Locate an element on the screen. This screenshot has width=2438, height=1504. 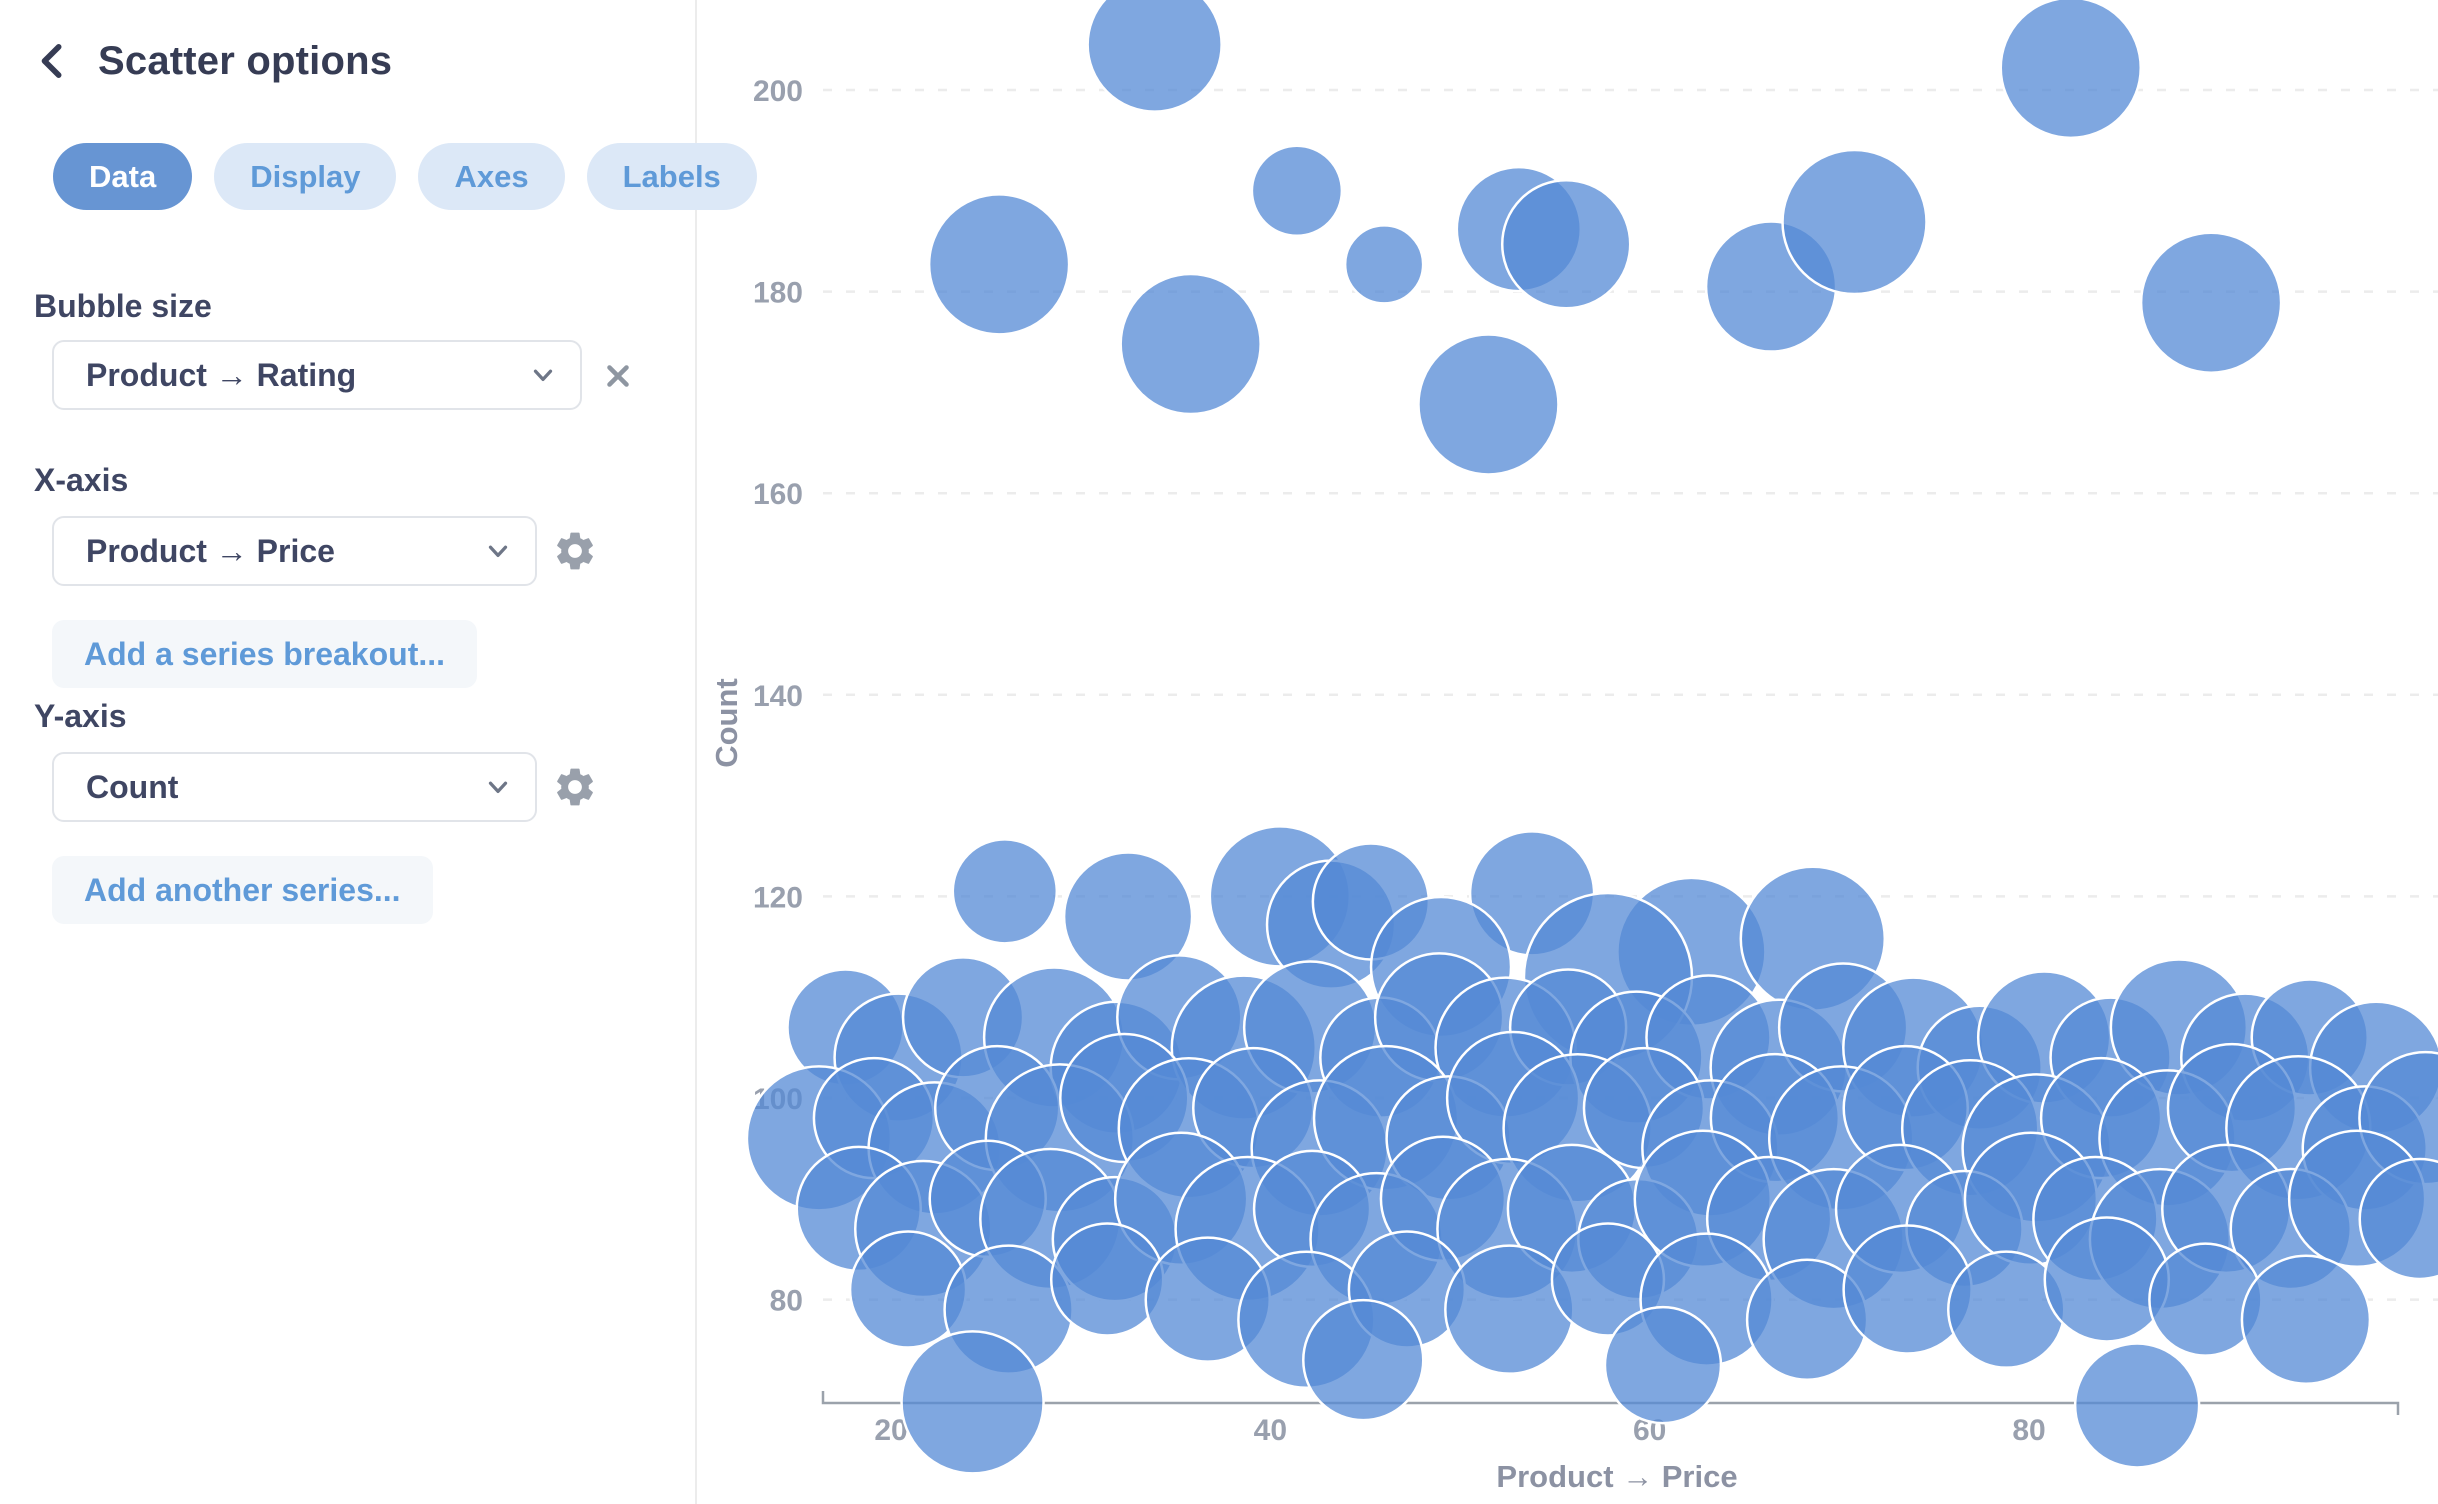
page-title: Scatter options is located at coordinates (245, 60).